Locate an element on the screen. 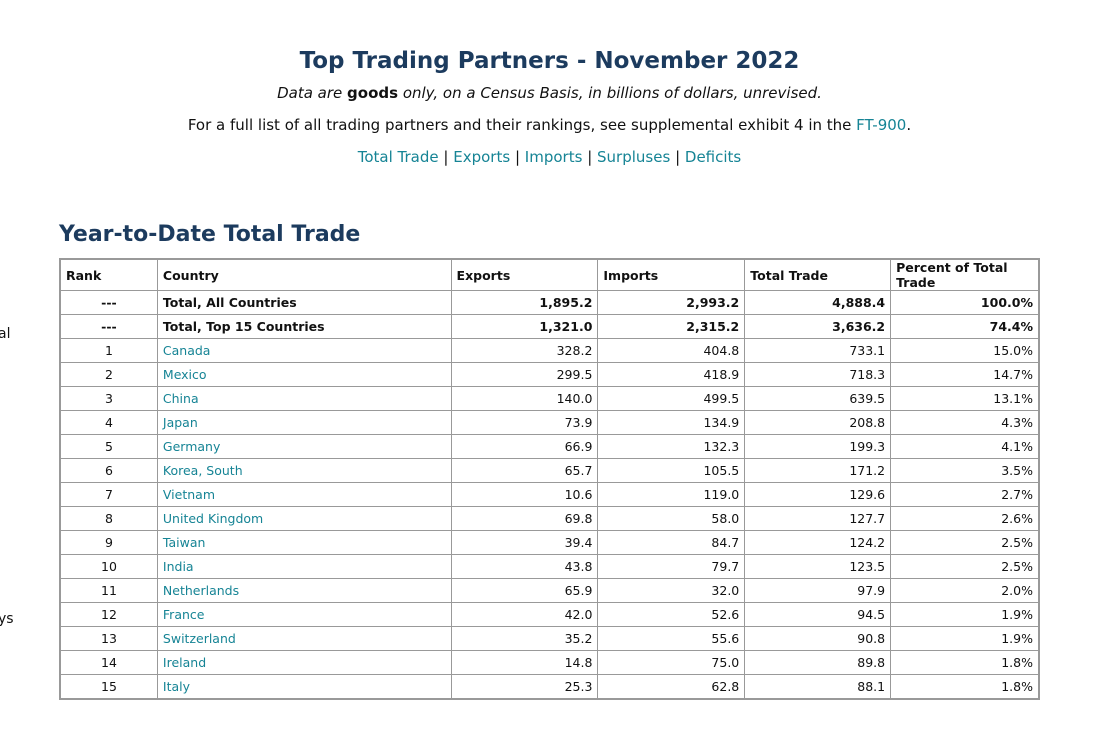  table-row: 7 Vietnam 10.6 119.0 129.6 2.7% is located at coordinates (549, 494).